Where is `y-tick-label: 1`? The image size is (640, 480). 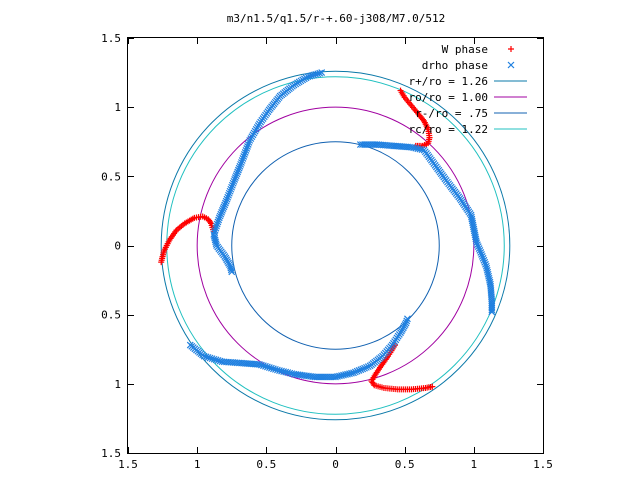 y-tick-label: 1 is located at coordinates (117, 107).